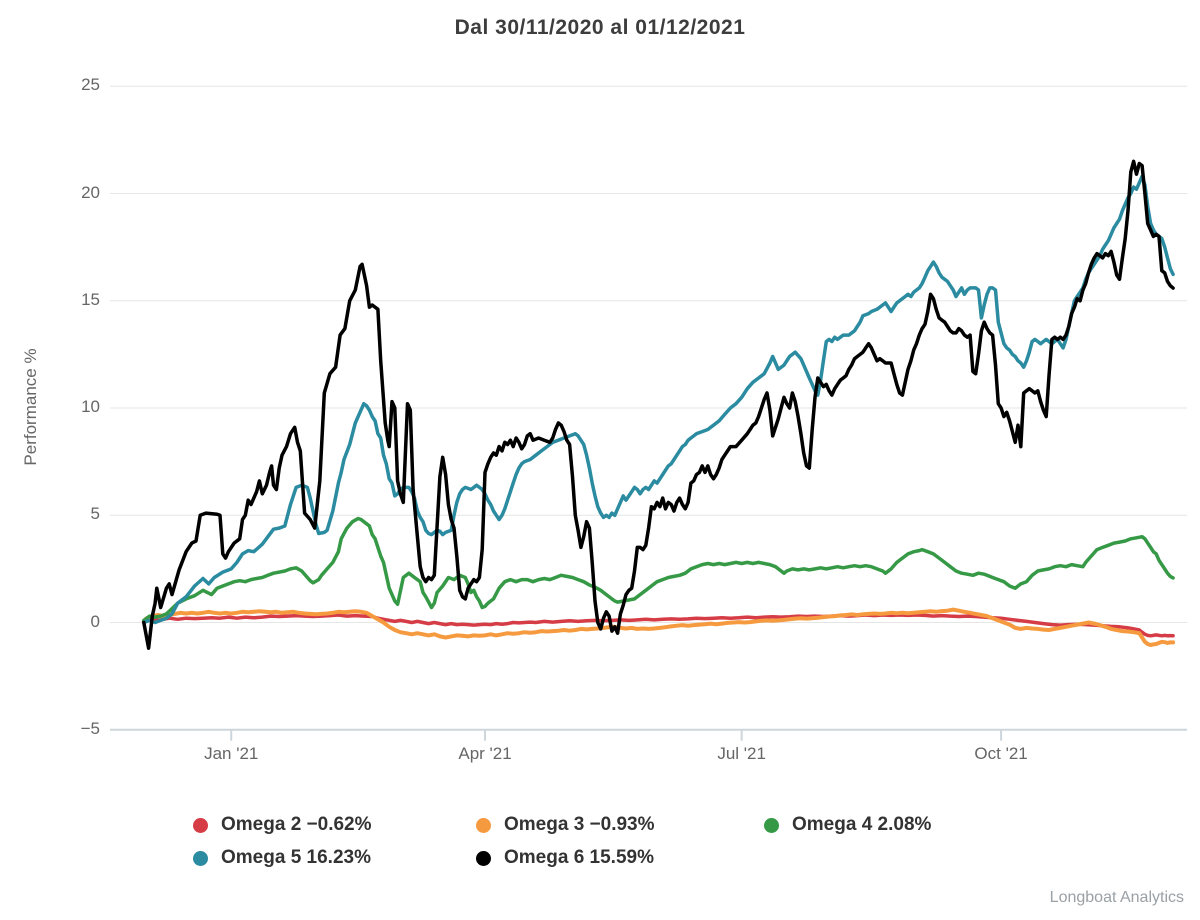  What do you see at coordinates (296, 857) in the screenshot?
I see `legend-label-omega-5: Omega 5 16.23%` at bounding box center [296, 857].